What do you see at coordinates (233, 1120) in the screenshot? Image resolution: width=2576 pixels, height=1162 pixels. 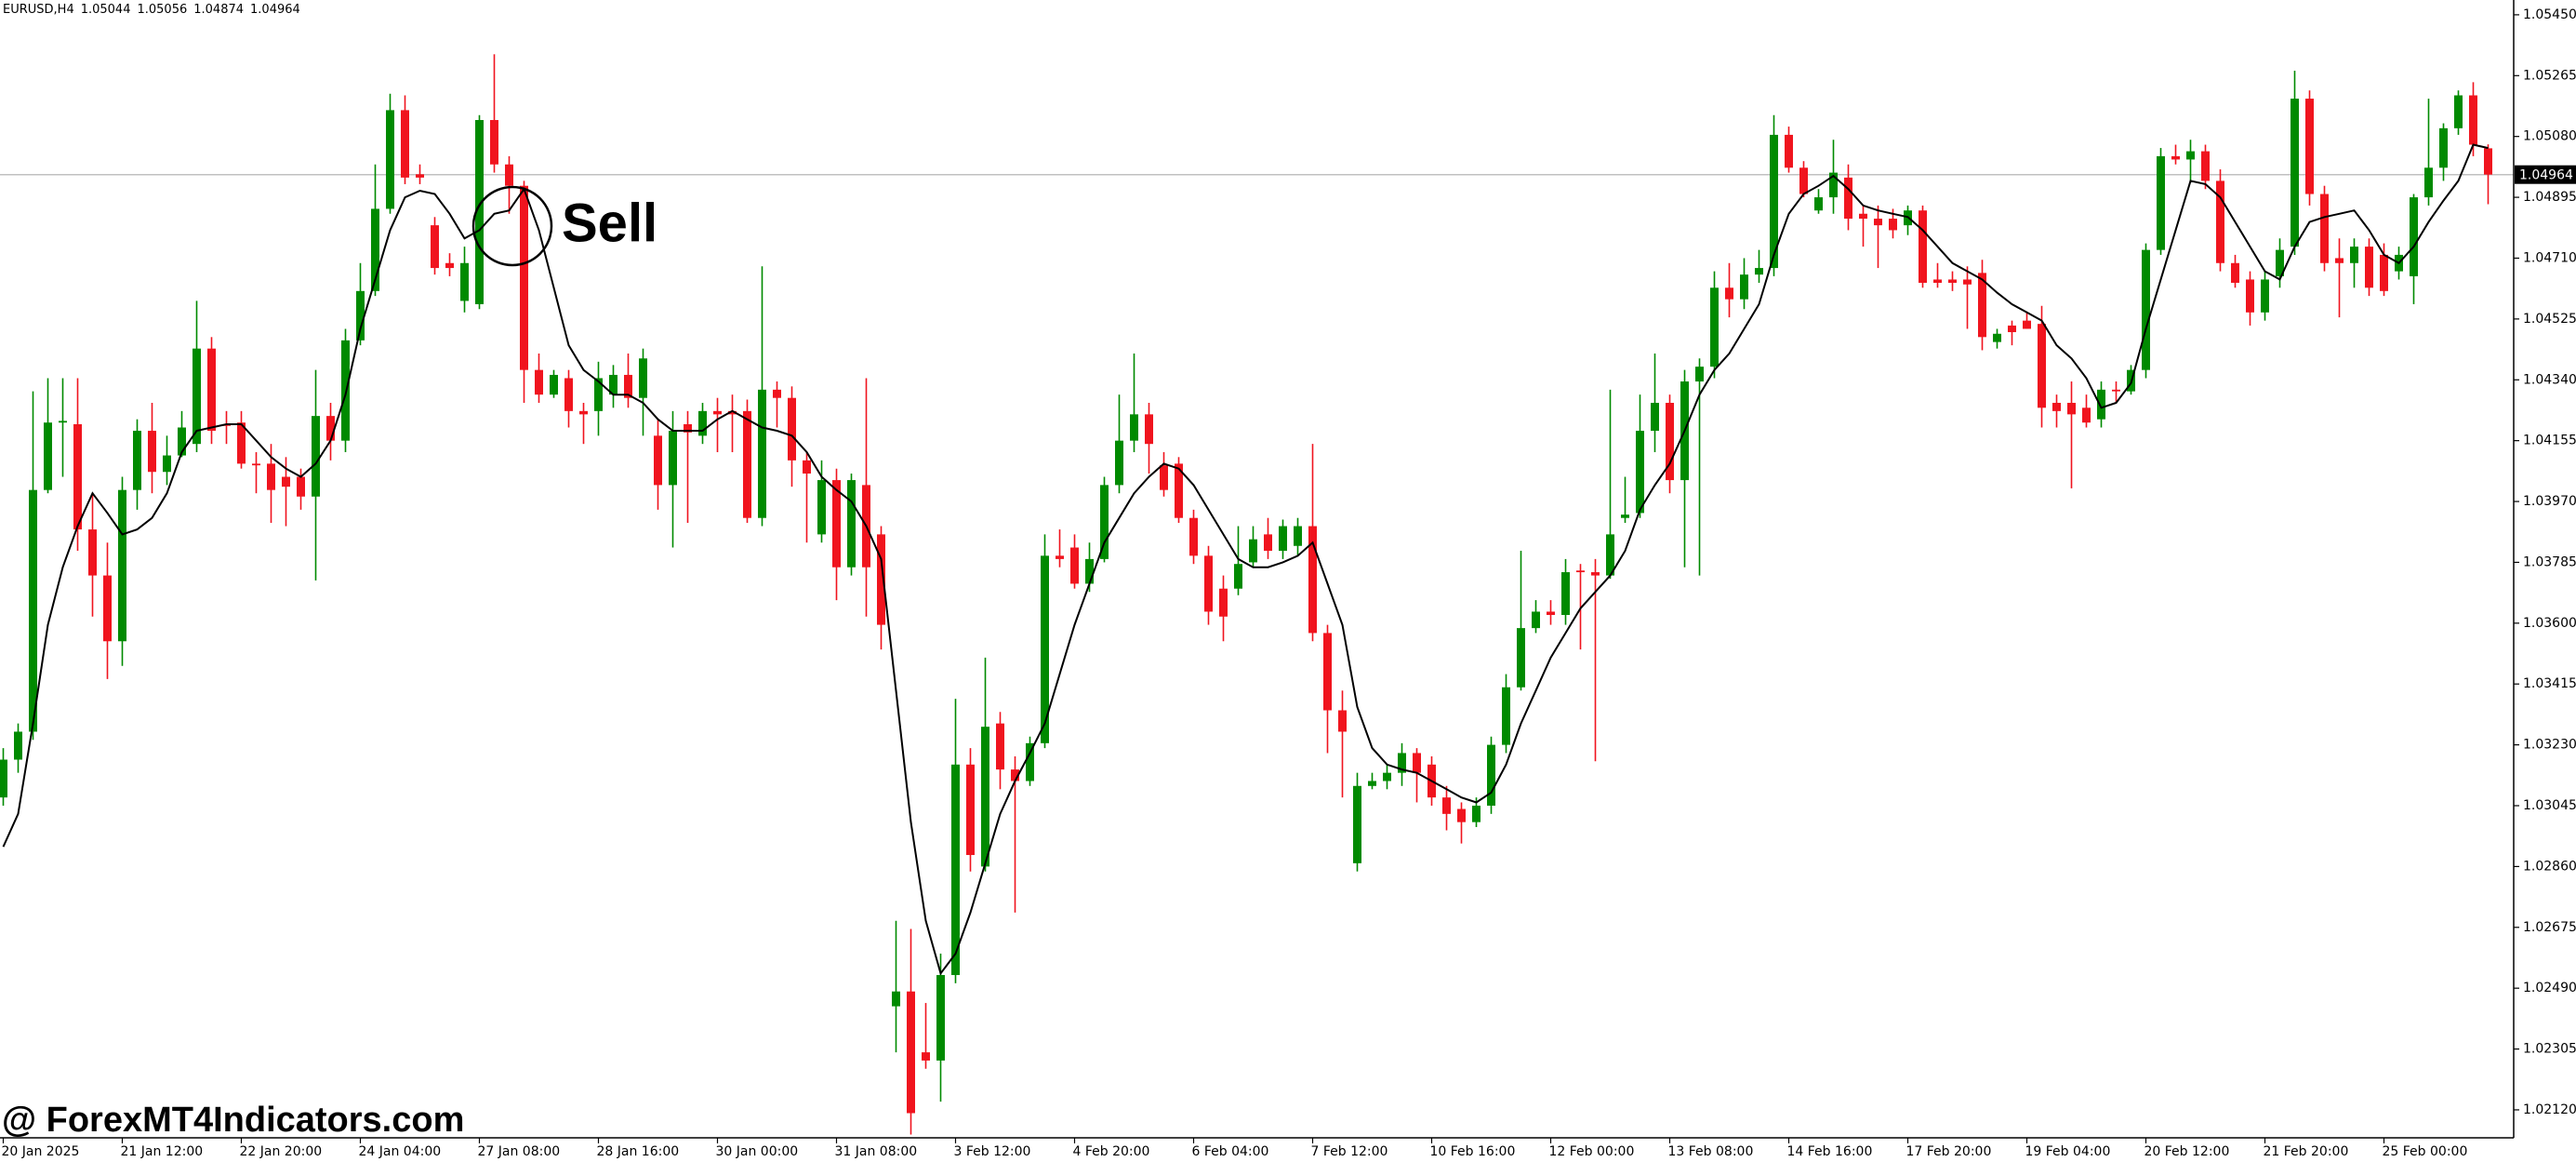 I see `watermark: @ ForexMT4Indicators.com` at bounding box center [233, 1120].